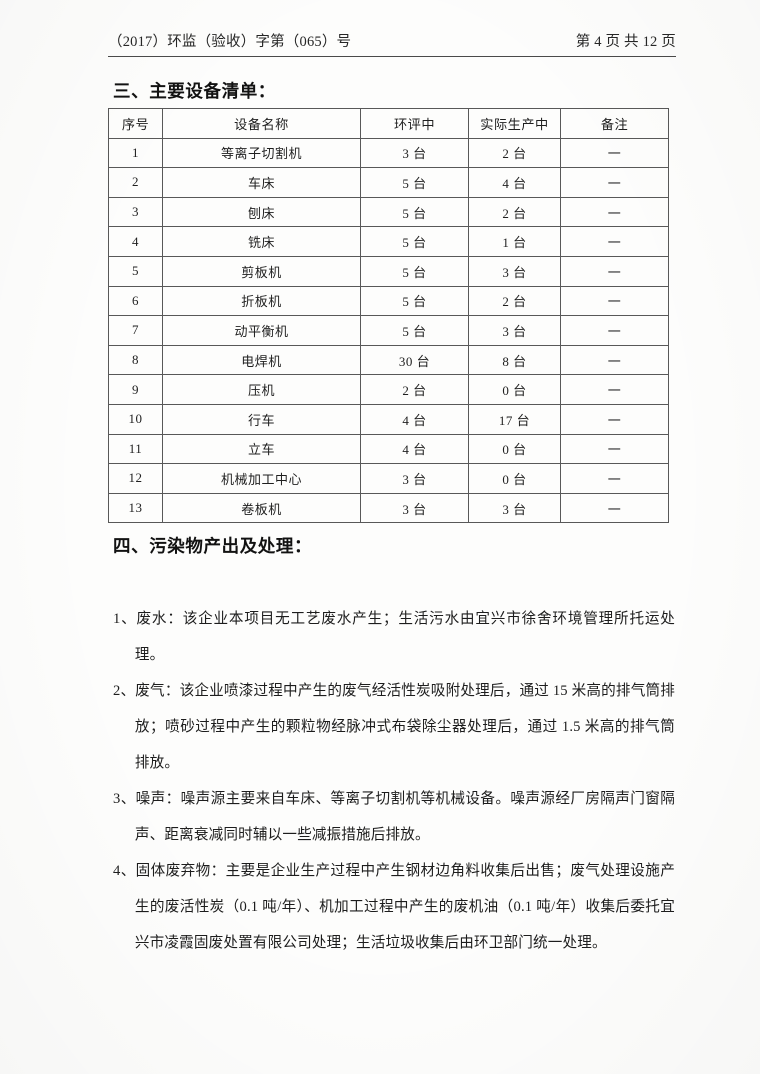 This screenshot has height=1074, width=760. I want to click on cell-equipment-name: 铣床, so click(261, 241).